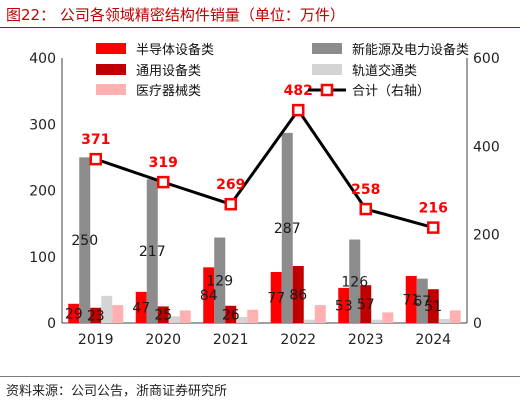  I want to click on bar-data-label: 23, so click(96, 316).